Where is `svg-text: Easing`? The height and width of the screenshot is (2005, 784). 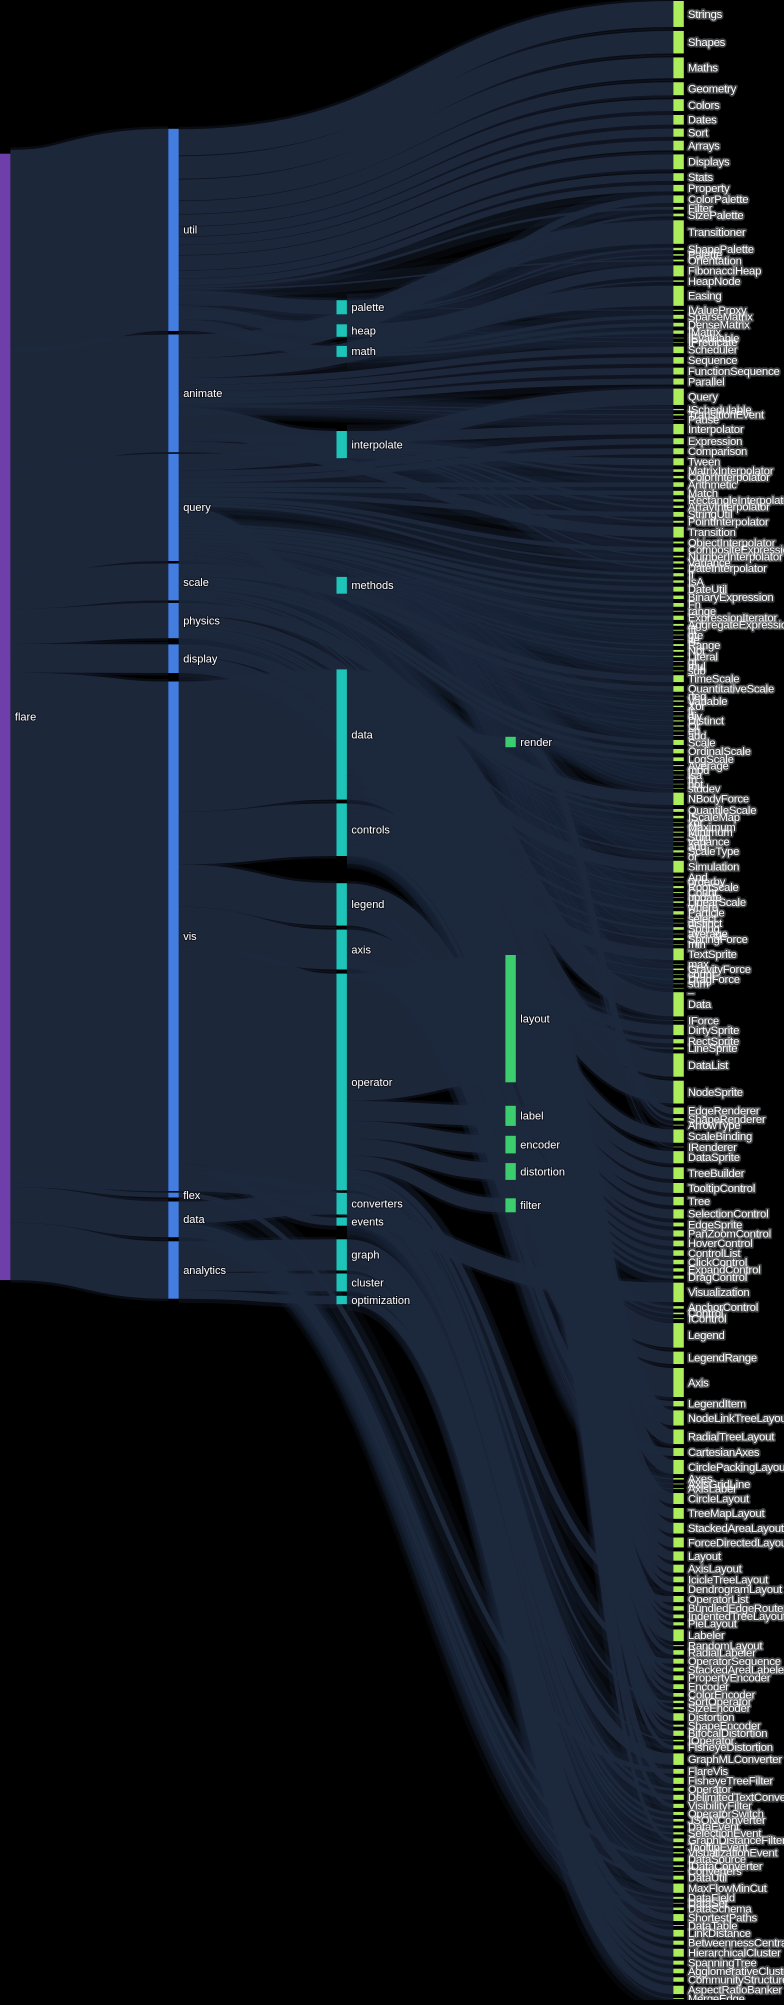
svg-text: Easing is located at coordinates (705, 297).